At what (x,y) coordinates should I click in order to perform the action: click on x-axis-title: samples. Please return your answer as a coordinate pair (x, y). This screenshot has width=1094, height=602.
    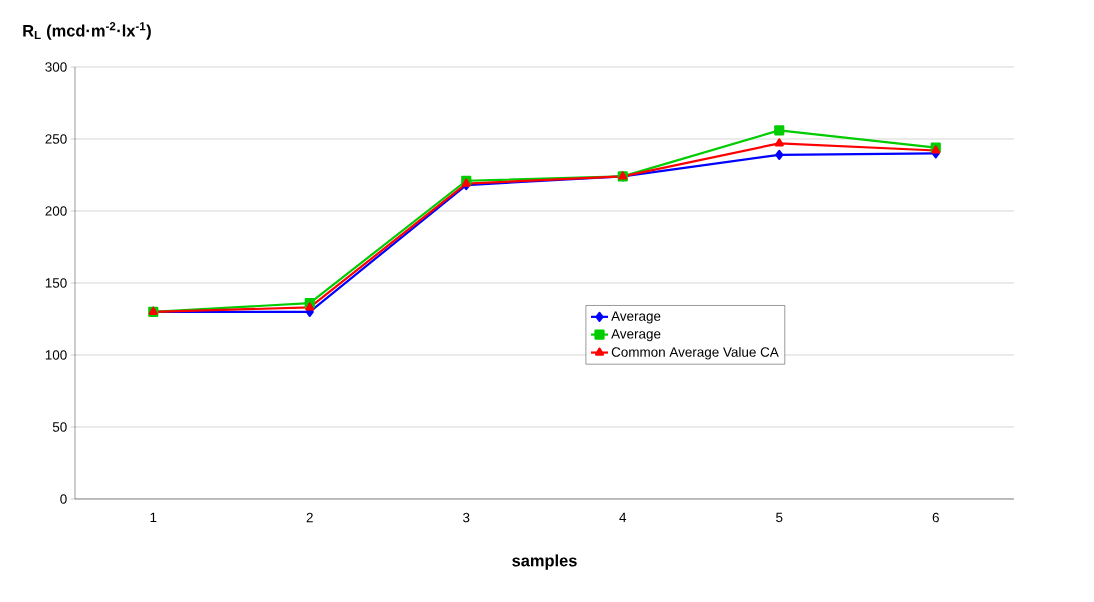
    Looking at the image, I should click on (544, 562).